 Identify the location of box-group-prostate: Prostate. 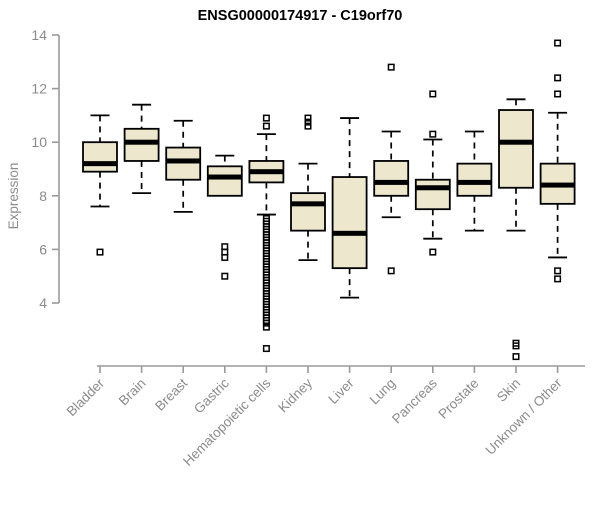
(464, 276).